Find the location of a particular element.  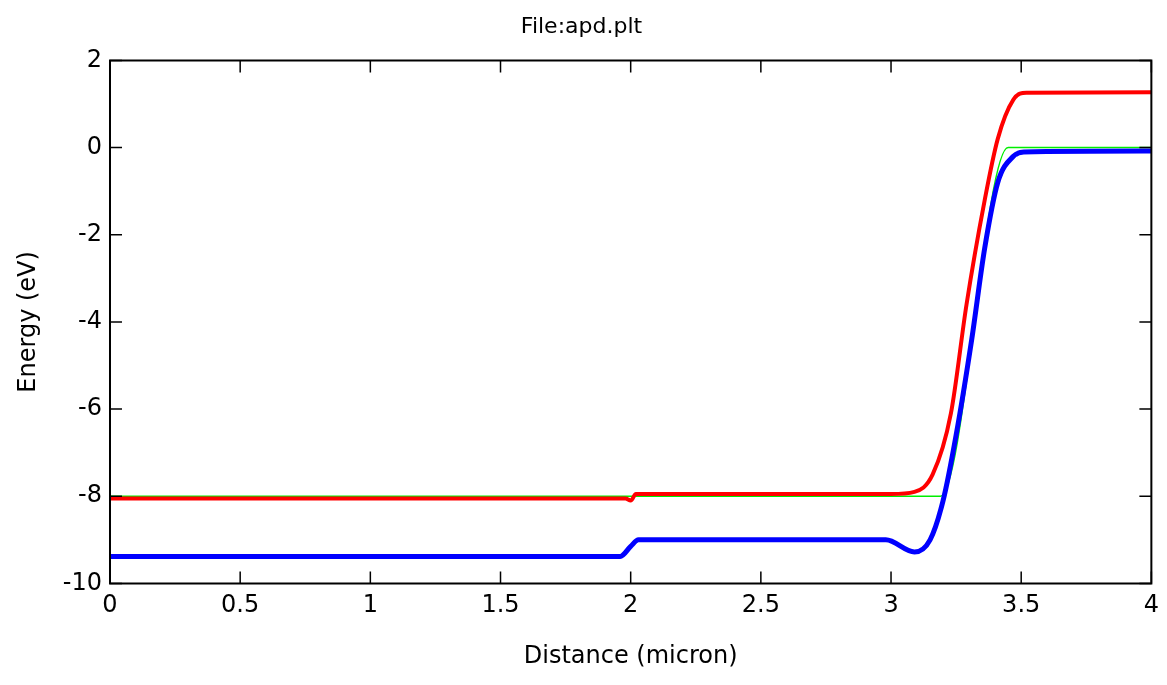

y-tick-label: -2 is located at coordinates (90, 232).